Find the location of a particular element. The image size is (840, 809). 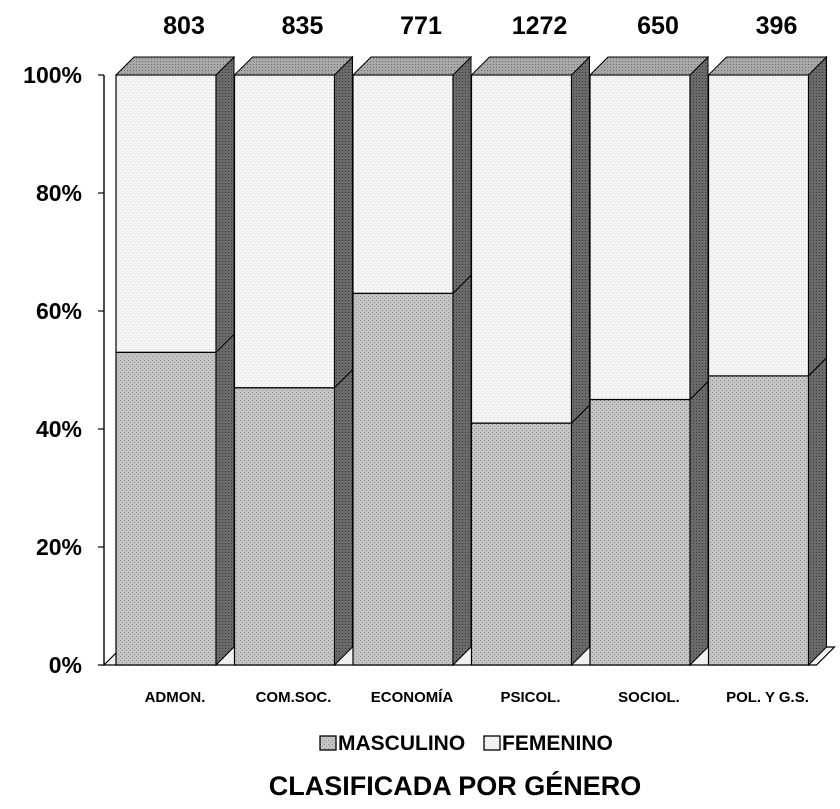

category-label: POL. Y G.S. is located at coordinates (767, 697).